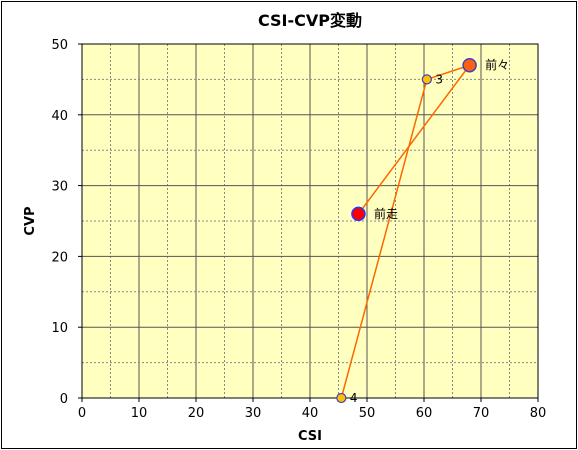 Image resolution: width=578 pixels, height=450 pixels. What do you see at coordinates (253, 413) in the screenshot?
I see `x-tick-label: 30` at bounding box center [253, 413].